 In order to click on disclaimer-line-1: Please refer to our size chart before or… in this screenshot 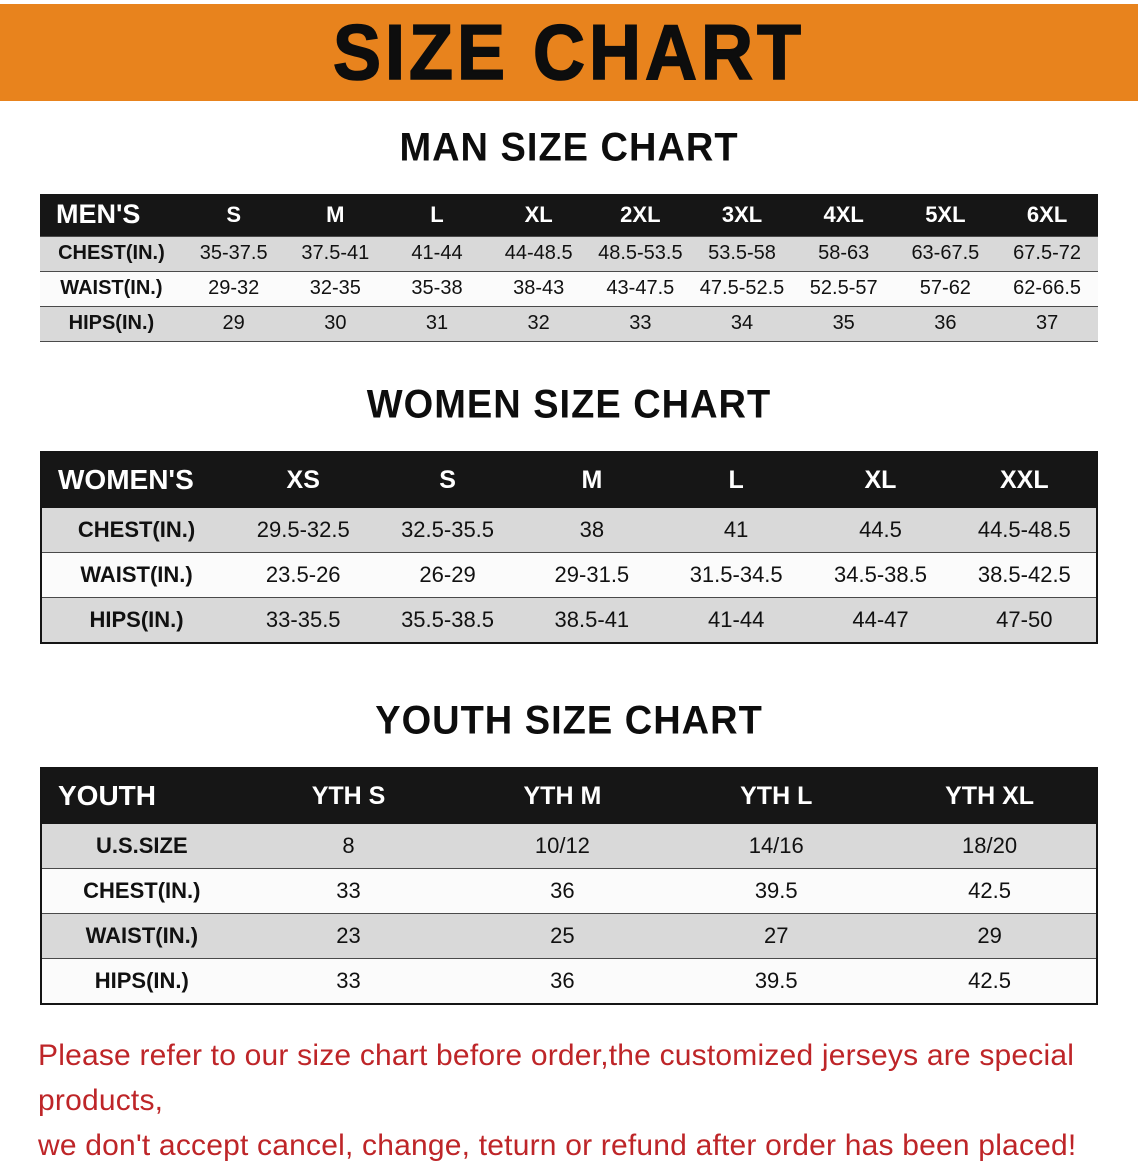, I will do `click(556, 1077)`.